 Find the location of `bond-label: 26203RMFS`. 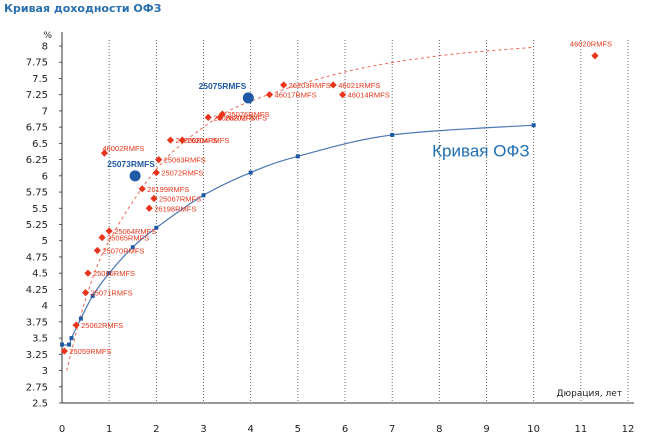

bond-label: 26203RMFS is located at coordinates (310, 85).